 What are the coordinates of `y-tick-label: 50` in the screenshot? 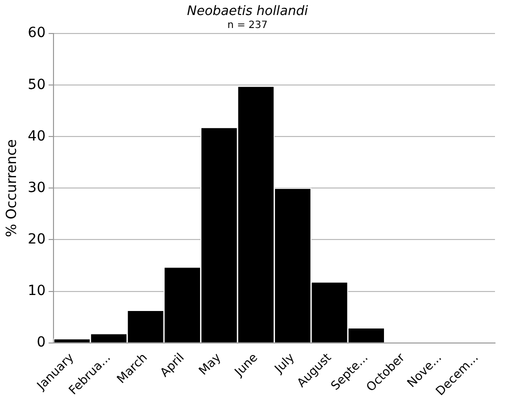 It's located at (37, 84).